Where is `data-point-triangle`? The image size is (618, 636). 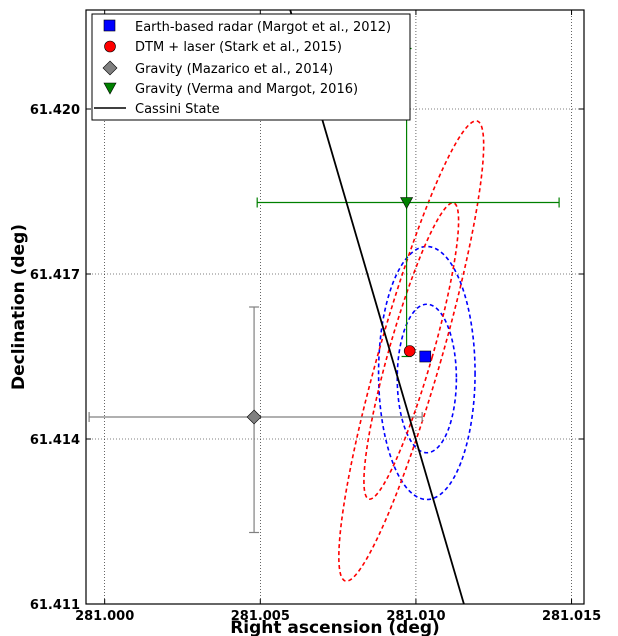
data-point-triangle is located at coordinates (407, 203).